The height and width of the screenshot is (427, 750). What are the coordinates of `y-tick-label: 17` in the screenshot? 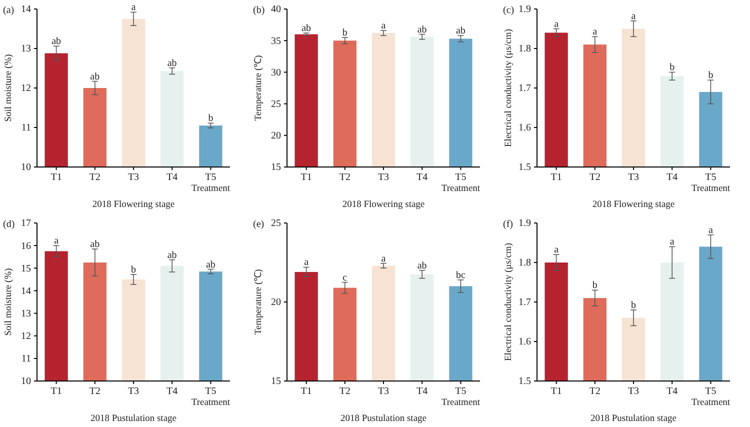 It's located at (26, 224).